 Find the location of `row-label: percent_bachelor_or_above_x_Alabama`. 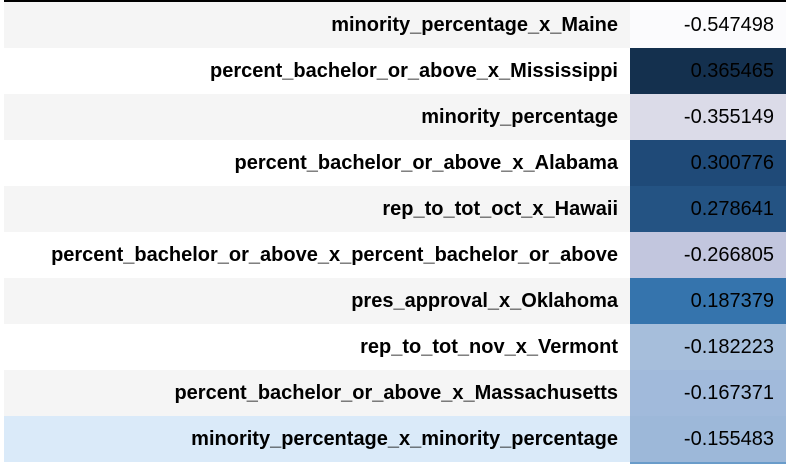

row-label: percent_bachelor_or_above_x_Alabama is located at coordinates (317, 163).